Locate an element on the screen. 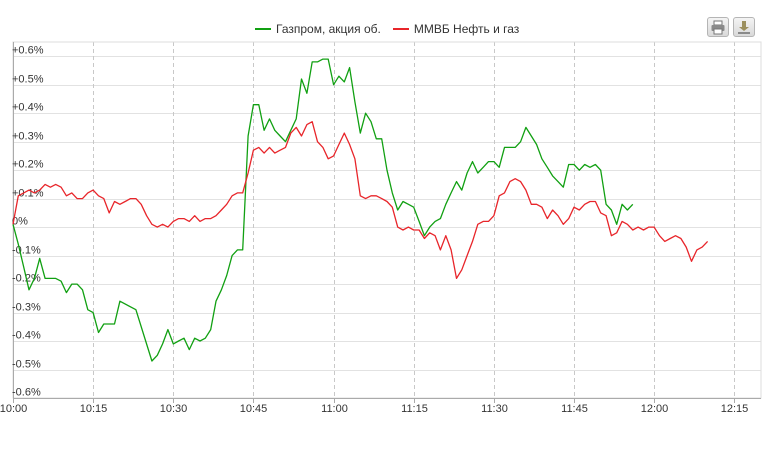 This screenshot has width=772, height=469. legend-item-series-2: ММВБ Нефть и газ is located at coordinates (456, 29).